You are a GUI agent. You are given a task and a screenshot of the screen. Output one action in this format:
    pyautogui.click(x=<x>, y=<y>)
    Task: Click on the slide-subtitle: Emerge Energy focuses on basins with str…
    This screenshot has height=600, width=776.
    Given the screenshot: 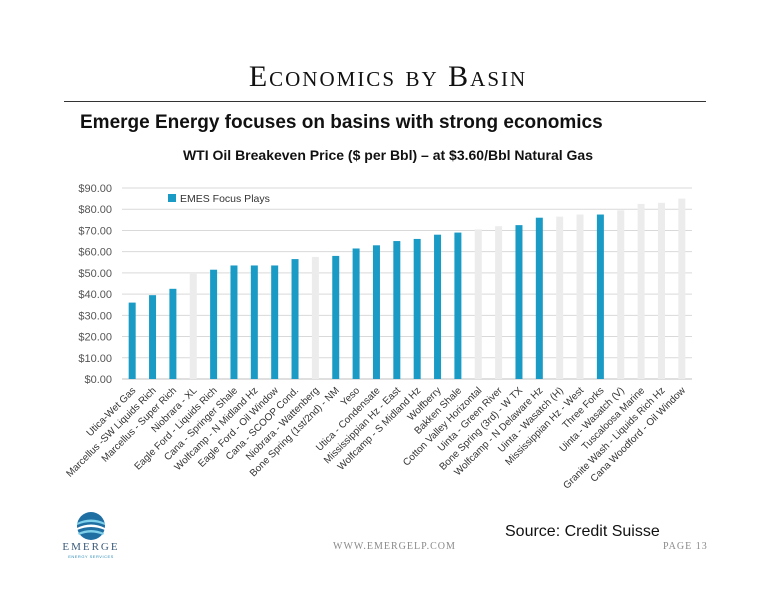 What is the action you would take?
    pyautogui.click(x=341, y=122)
    